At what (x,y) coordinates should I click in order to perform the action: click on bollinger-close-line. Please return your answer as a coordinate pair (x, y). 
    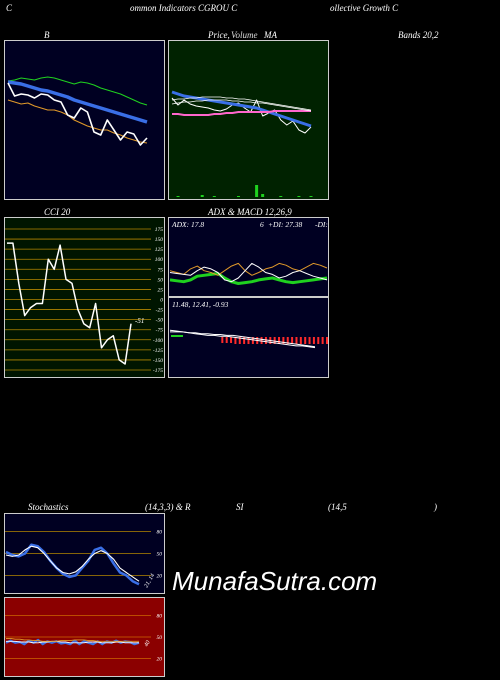
    Looking at the image, I should click on (77, 114).